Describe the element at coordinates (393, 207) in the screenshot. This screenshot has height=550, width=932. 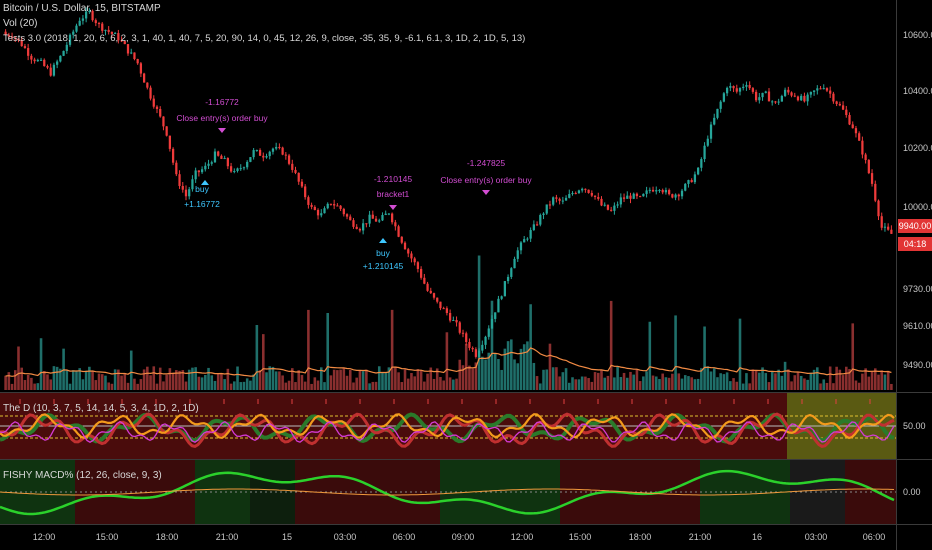
I see `sell-arrow-icon` at that location.